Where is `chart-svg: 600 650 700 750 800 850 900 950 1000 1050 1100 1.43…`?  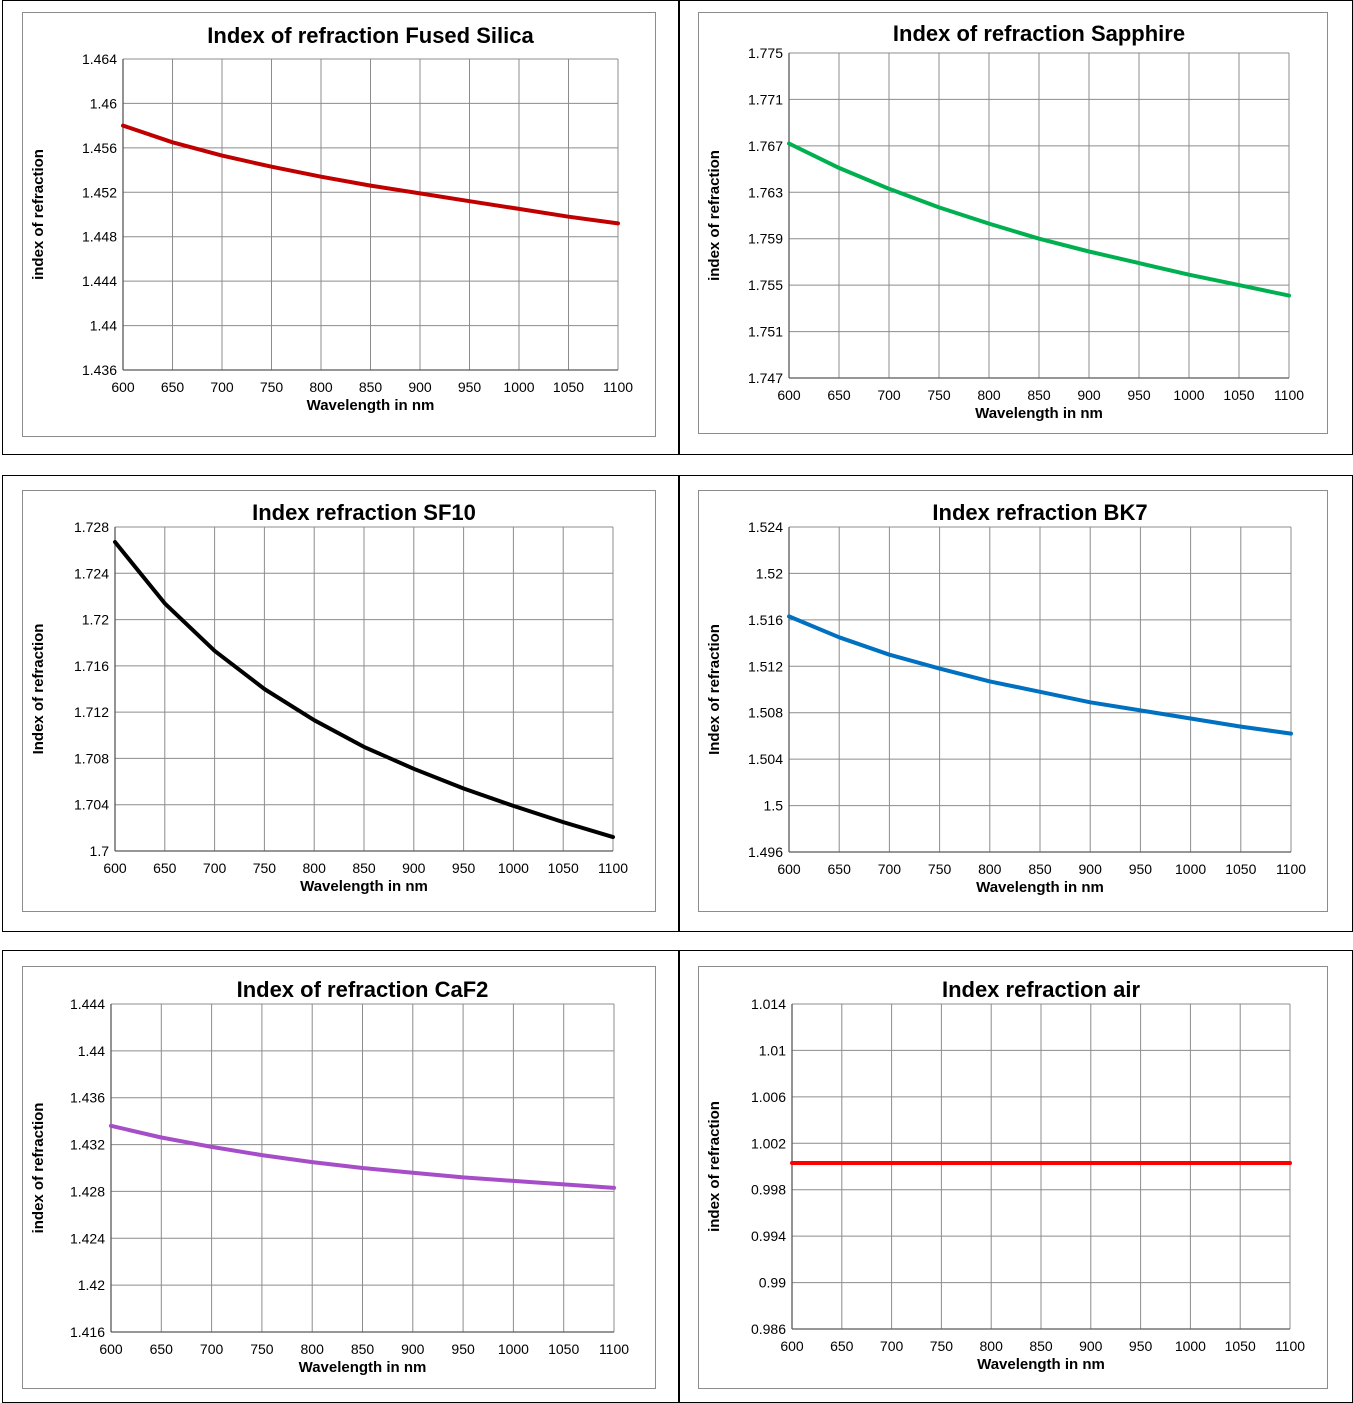
chart-svg: 600 650 700 750 800 850 900 950 1000 1050 1100 1.43… is located at coordinates (331, 218).